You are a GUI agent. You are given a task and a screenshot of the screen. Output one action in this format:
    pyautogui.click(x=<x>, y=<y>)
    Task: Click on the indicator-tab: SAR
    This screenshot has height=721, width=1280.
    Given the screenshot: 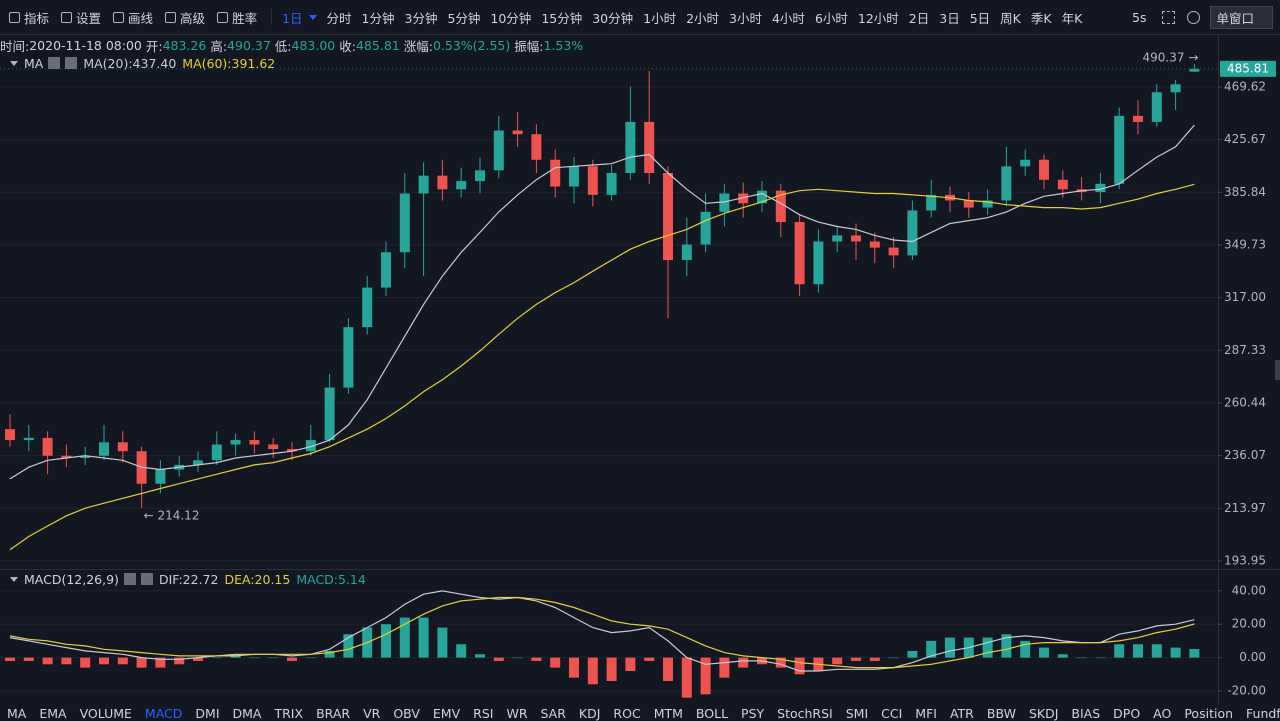 What is the action you would take?
    pyautogui.click(x=553, y=713)
    